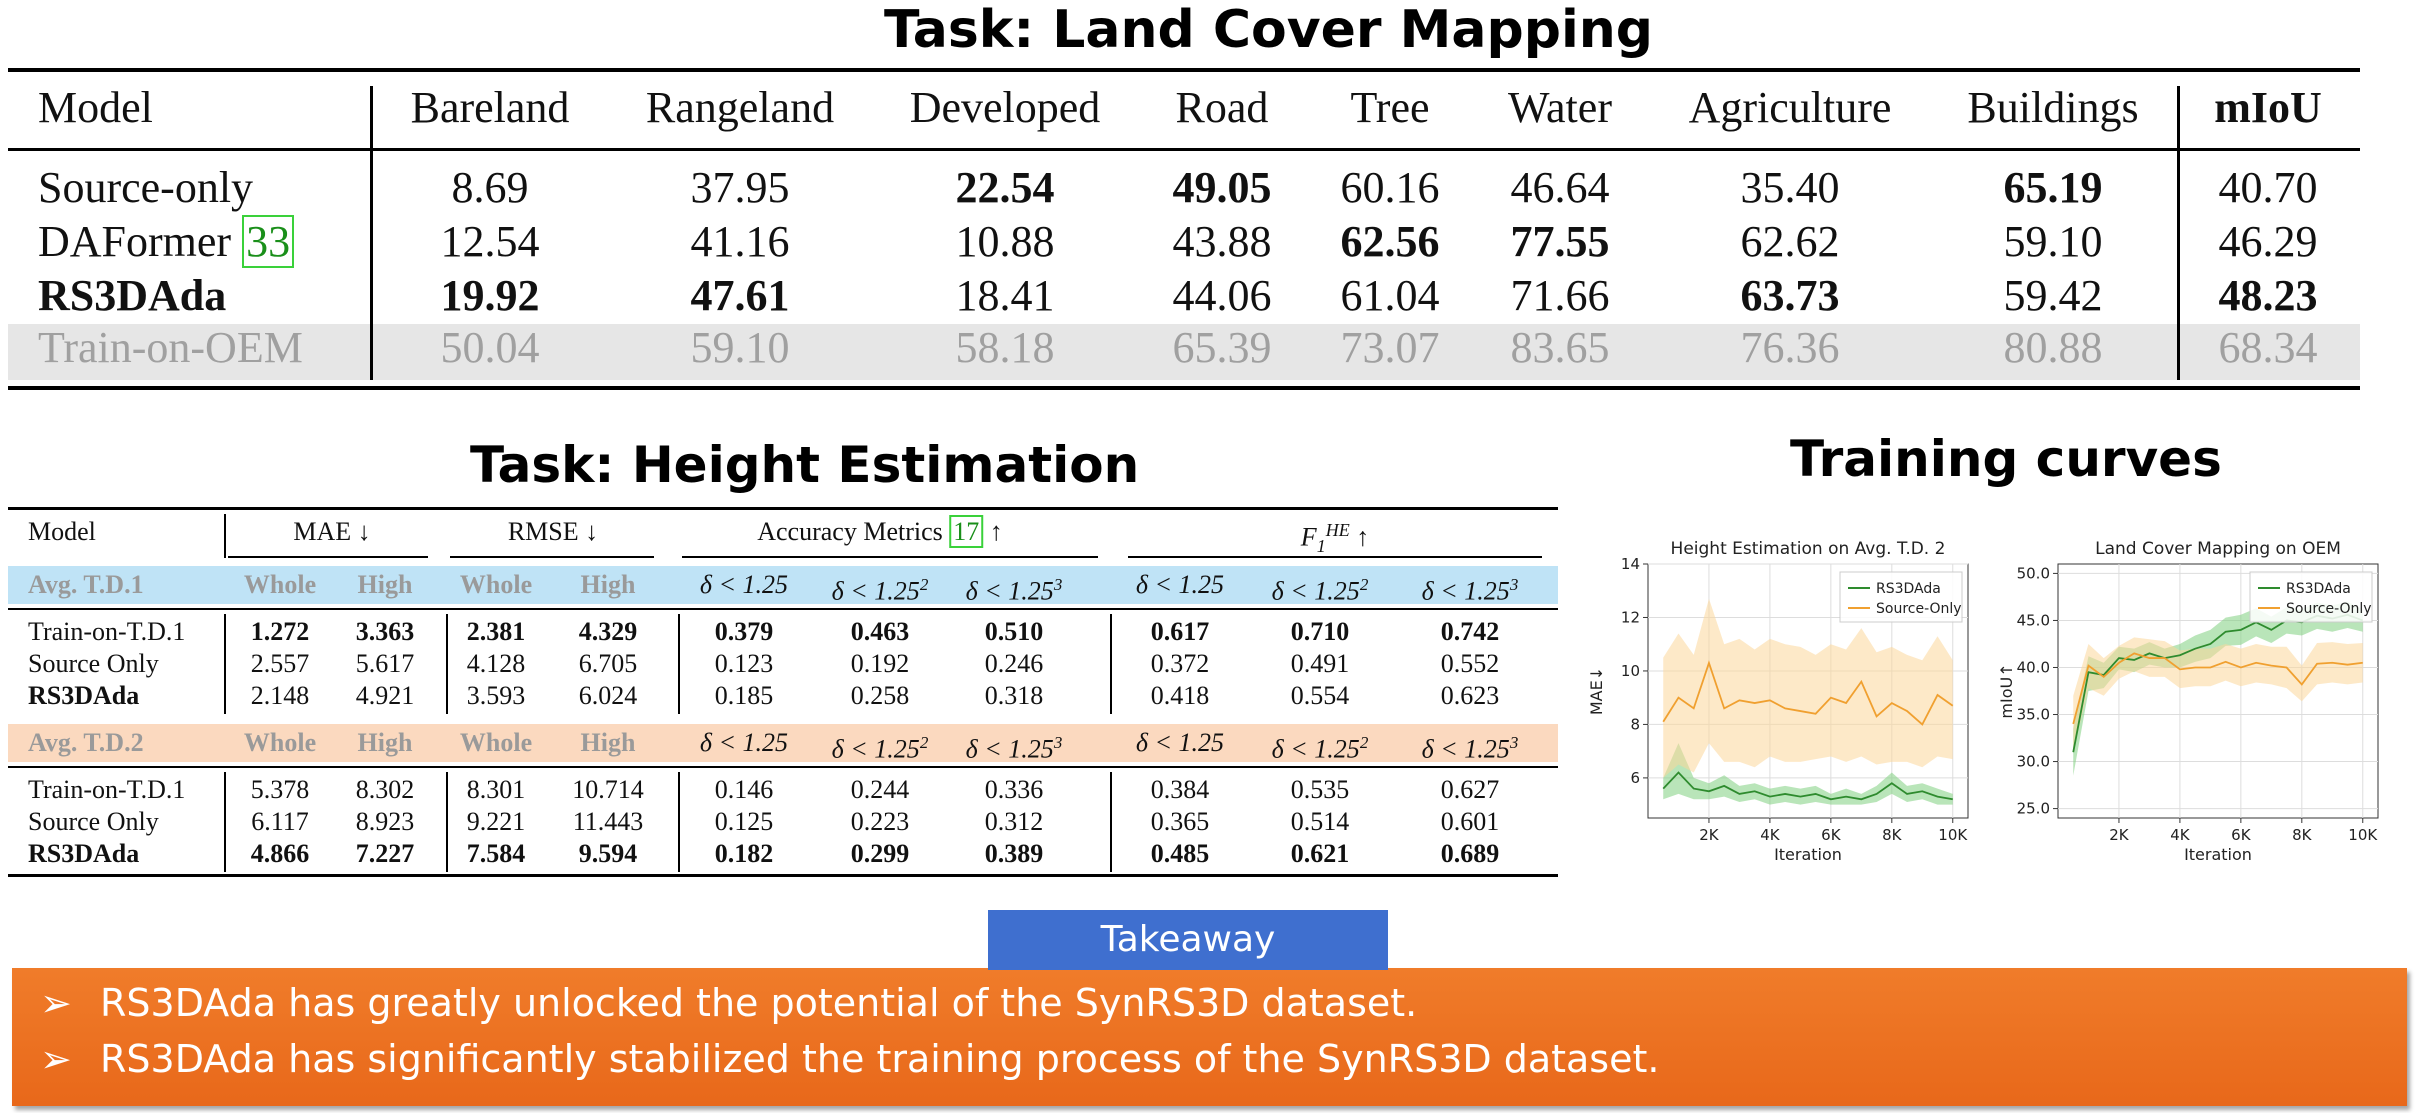 This screenshot has width=2417, height=1113. What do you see at coordinates (1560, 107) in the screenshot?
I see `lc-header-water: Water` at bounding box center [1560, 107].